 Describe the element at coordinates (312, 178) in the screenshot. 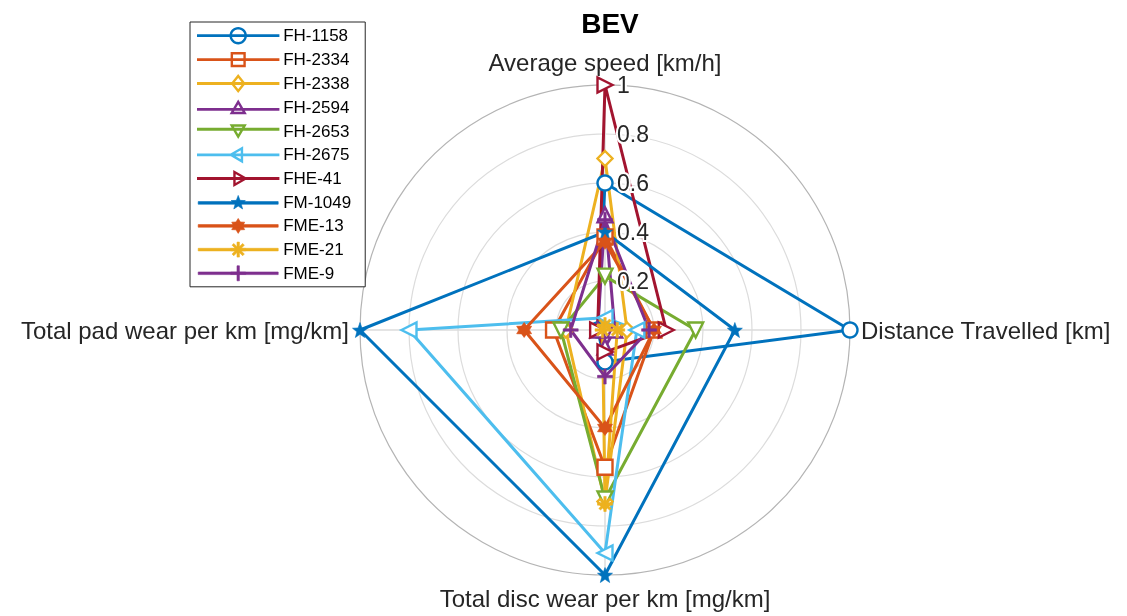

I see `legend-label: FHE-41` at that location.